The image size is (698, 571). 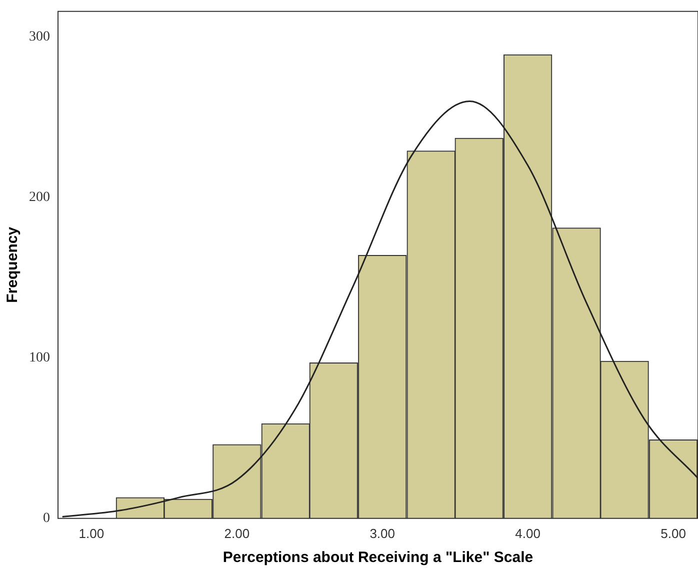 I want to click on y-tick-label: 300, so click(x=39, y=37).